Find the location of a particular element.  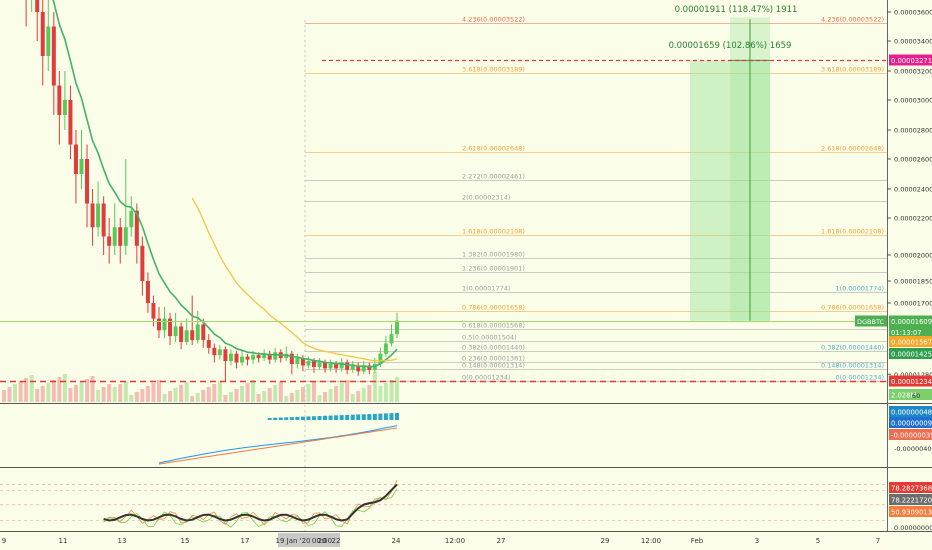

price-tick-label: 0.00001700 is located at coordinates (913, 304).